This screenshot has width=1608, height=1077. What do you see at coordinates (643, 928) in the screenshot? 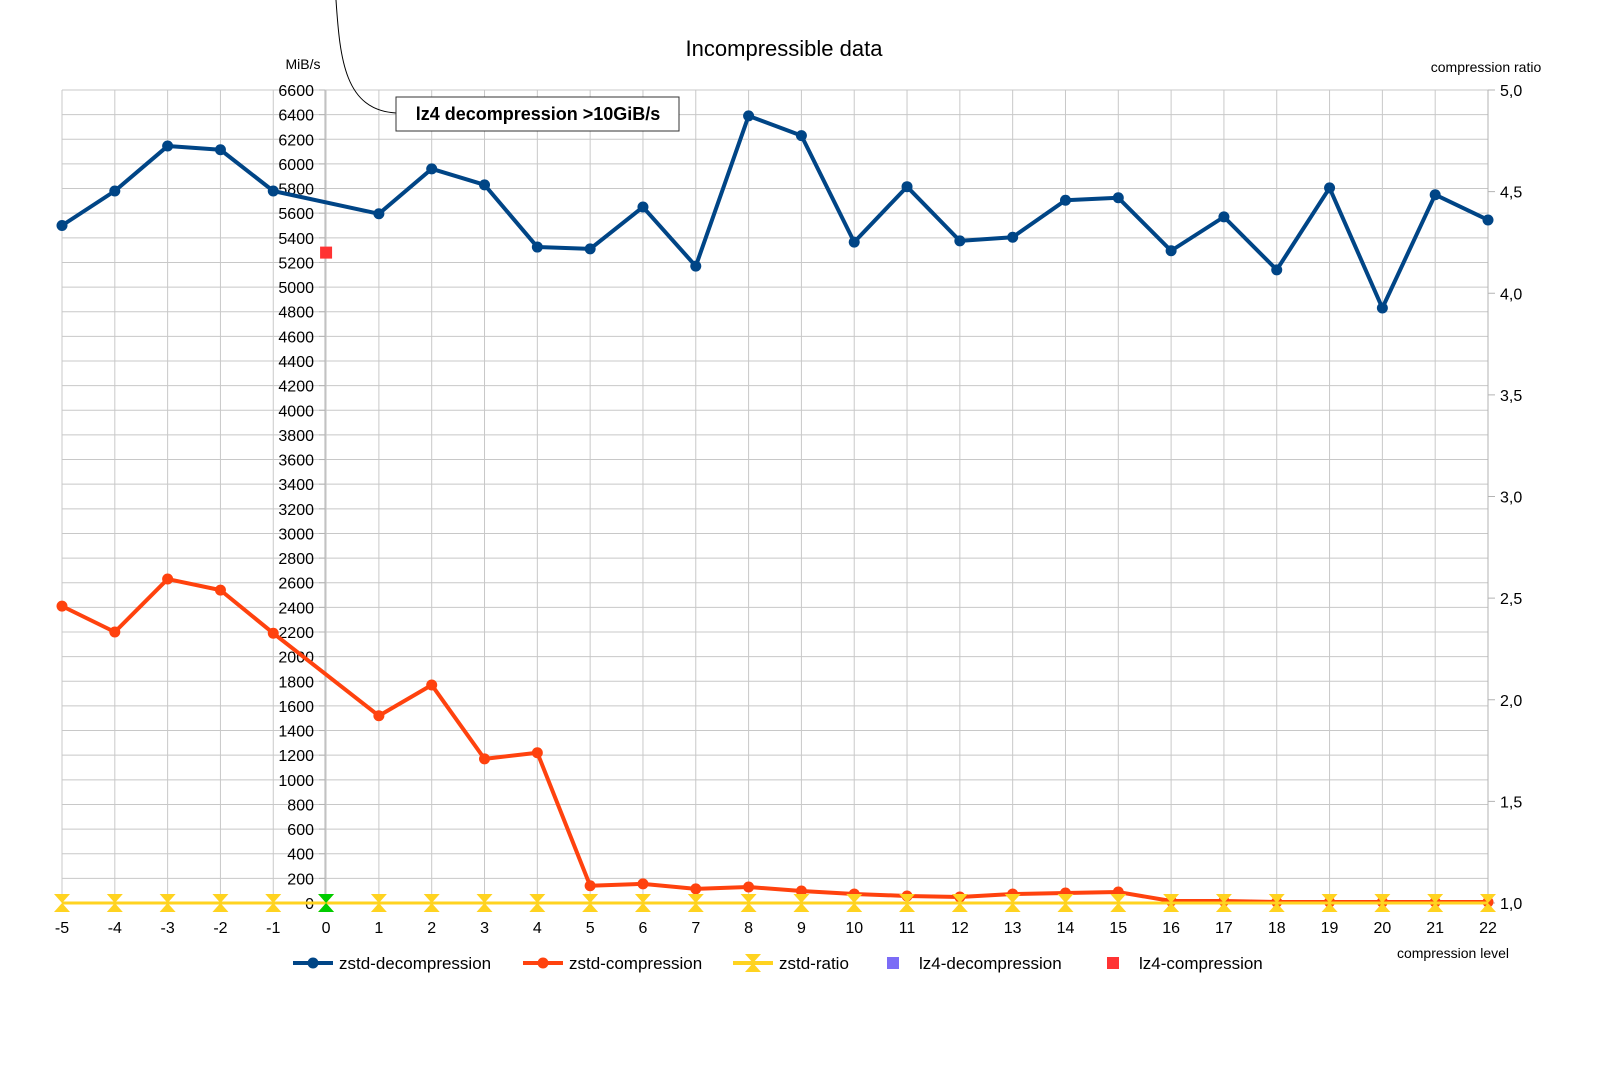
I see `x-tick-label: 6` at bounding box center [643, 928].